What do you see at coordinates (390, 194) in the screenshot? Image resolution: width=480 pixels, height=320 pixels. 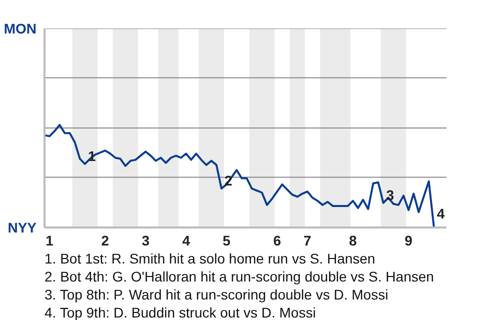 I see `annotation: 3` at bounding box center [390, 194].